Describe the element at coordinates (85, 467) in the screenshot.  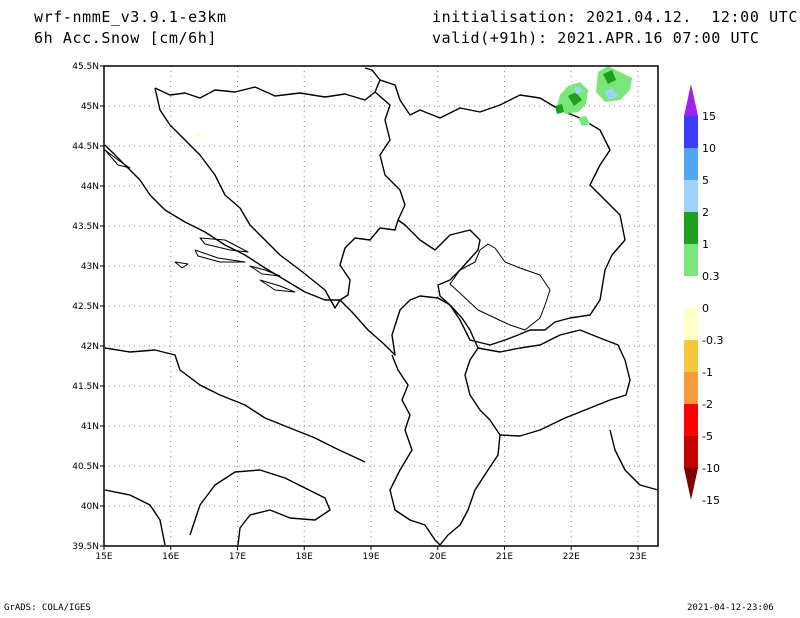
I see `lat-tick-label: 40.5N` at that location.